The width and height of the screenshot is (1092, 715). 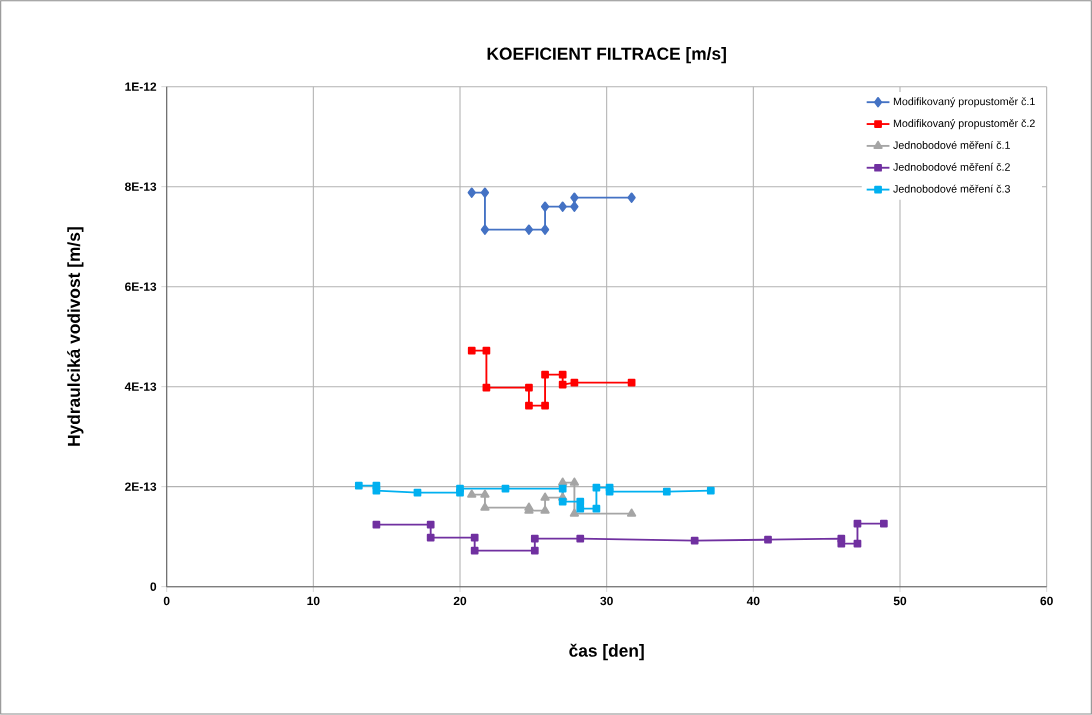 What do you see at coordinates (140, 387) in the screenshot?
I see `y-tick-label: 4E-13` at bounding box center [140, 387].